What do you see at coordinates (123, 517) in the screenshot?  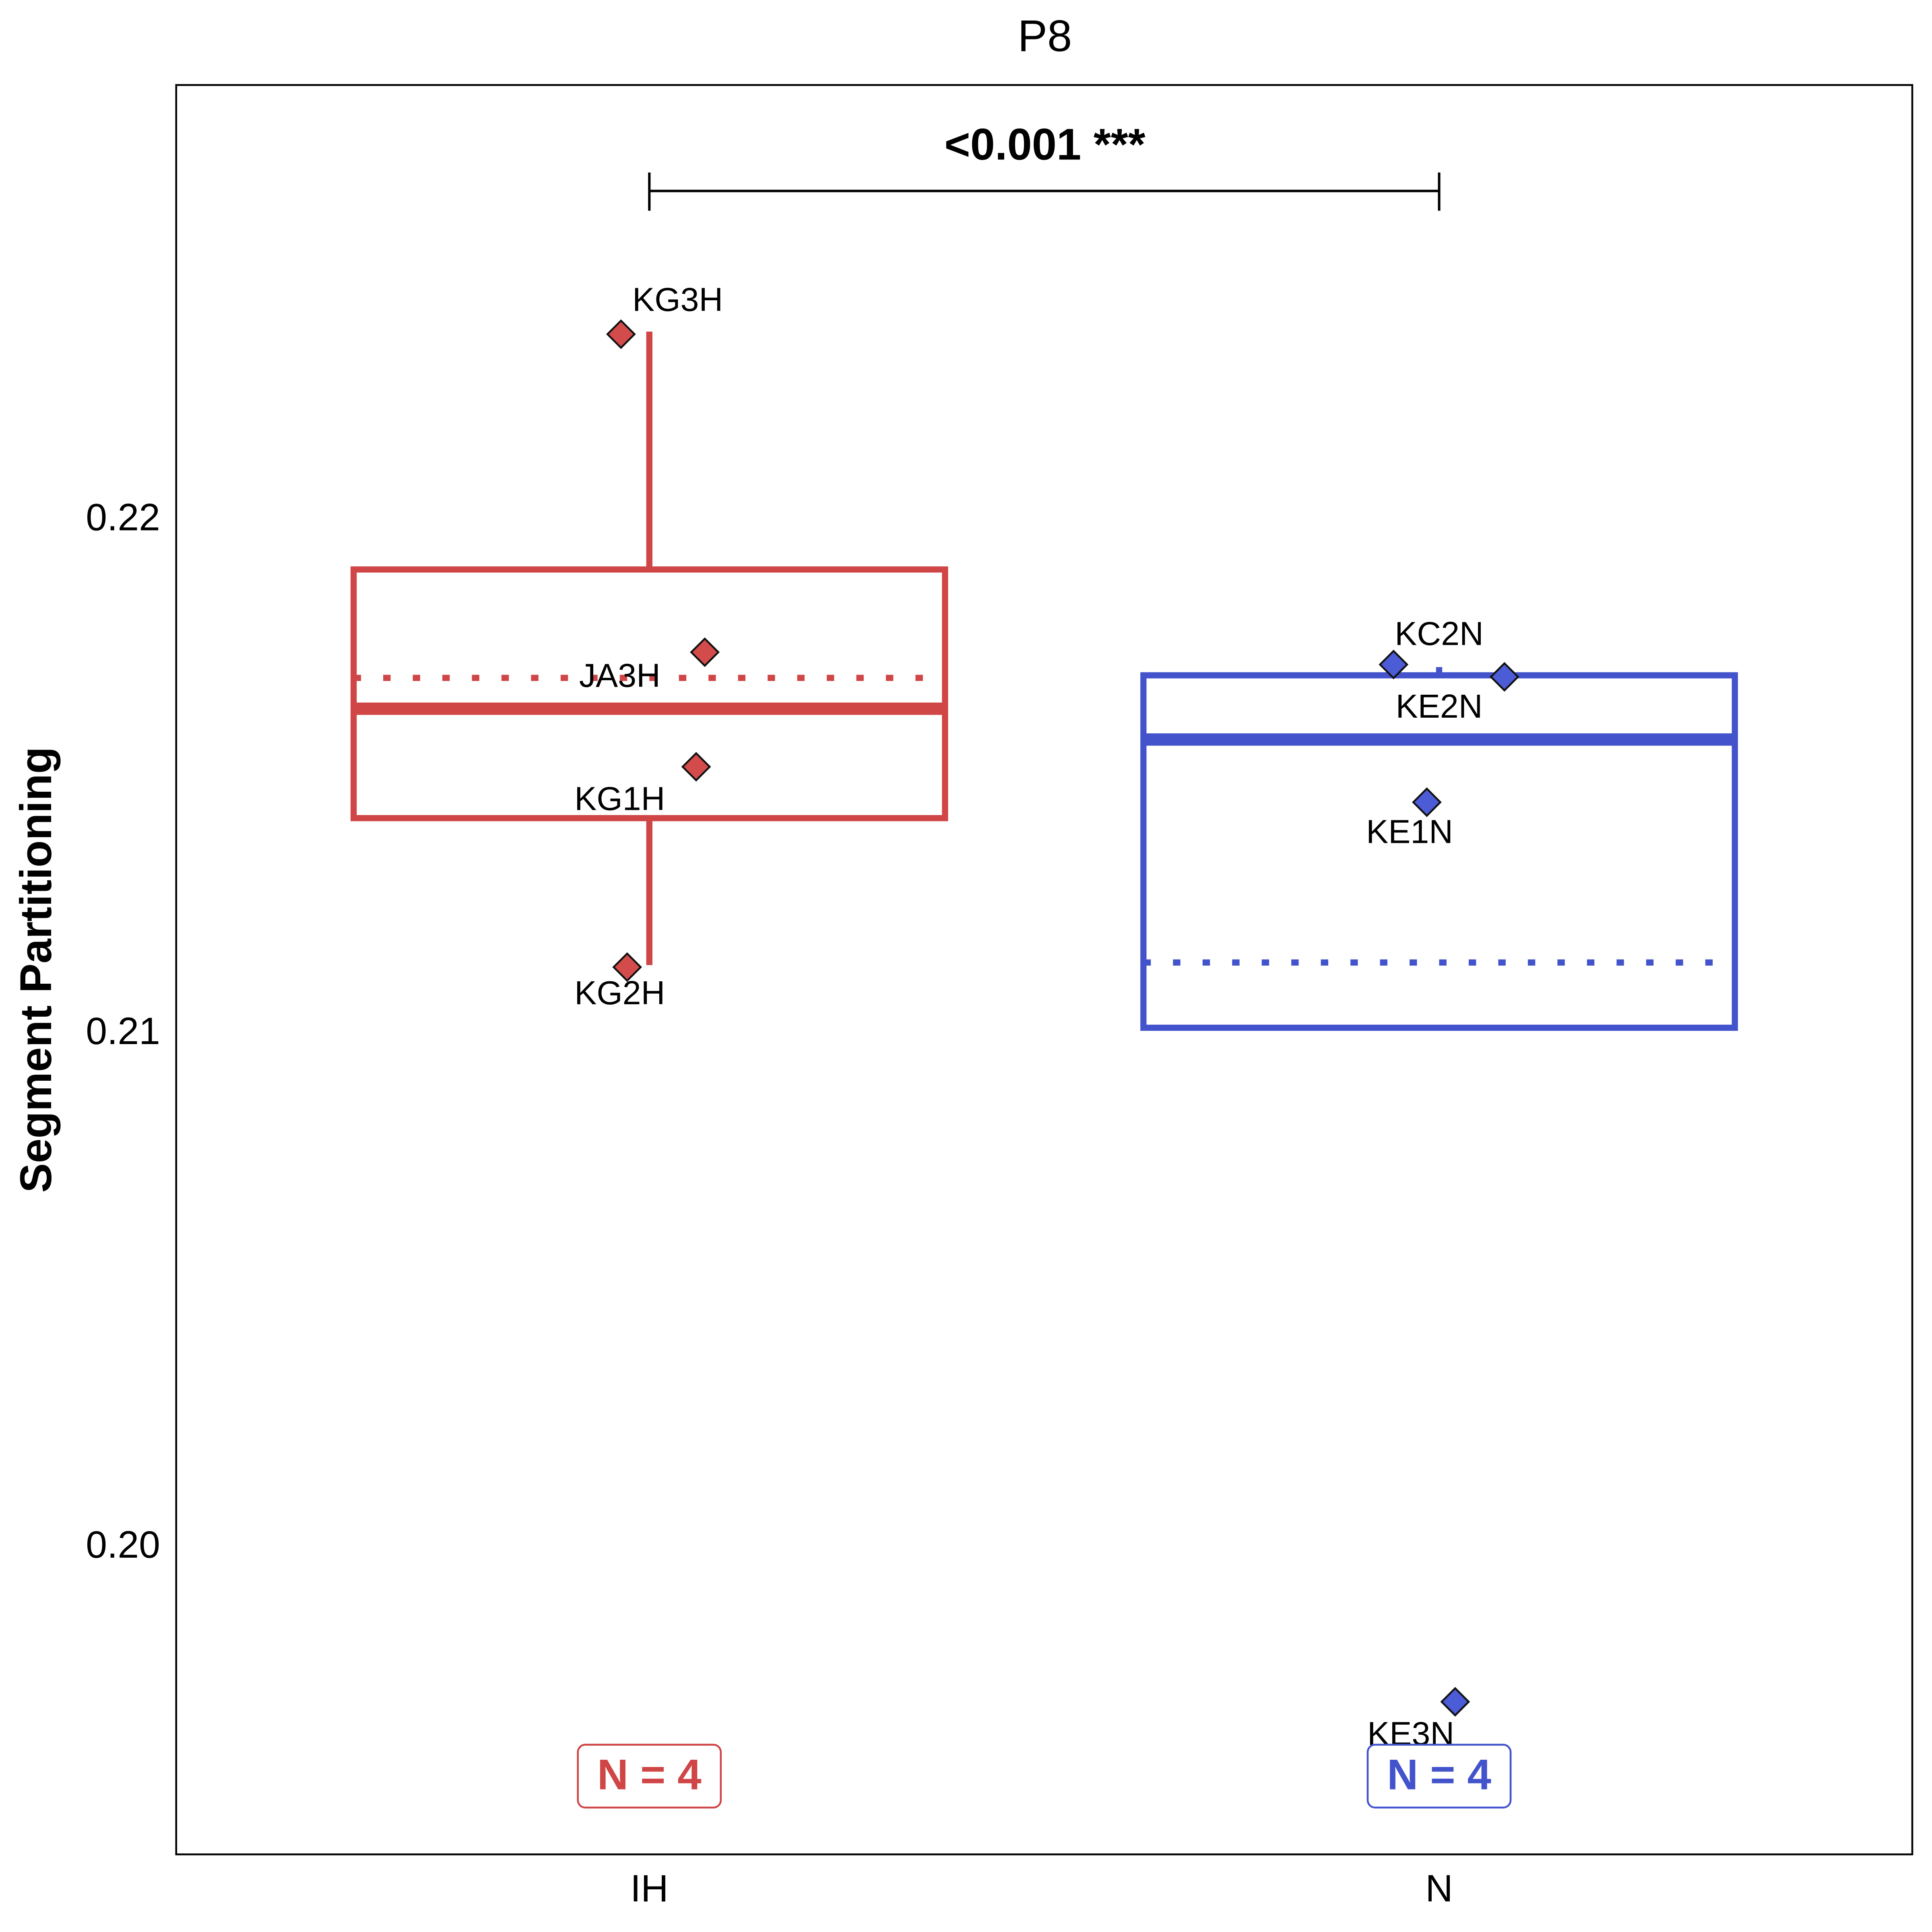 I see `y-tick-label: 0.22` at bounding box center [123, 517].